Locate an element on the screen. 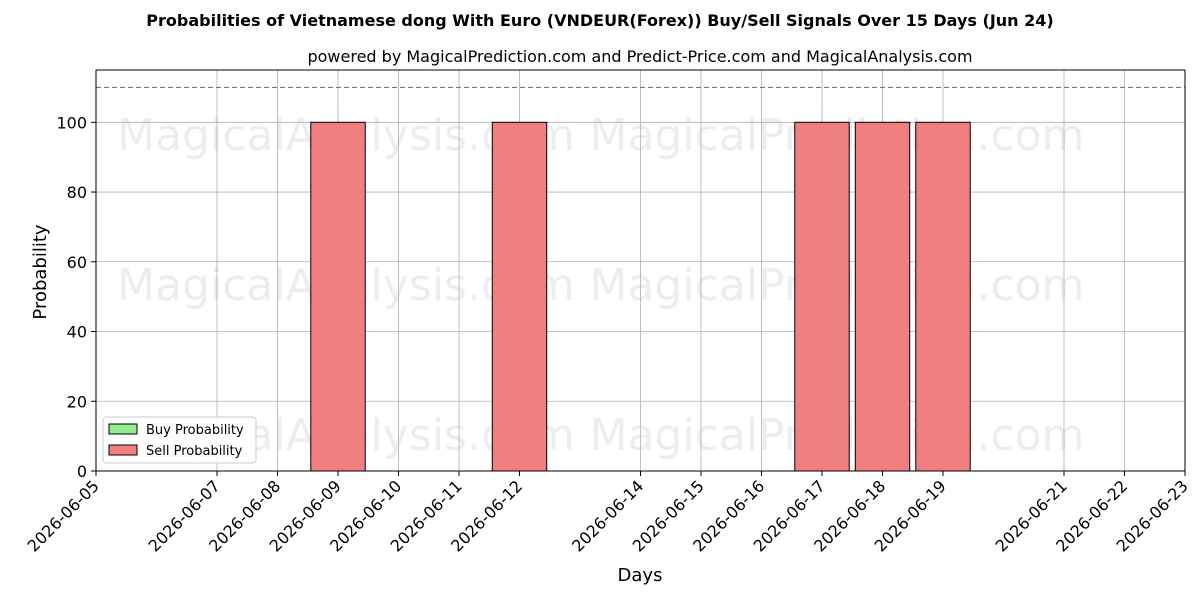  y-tick-label: 100 is located at coordinates (71, 122).